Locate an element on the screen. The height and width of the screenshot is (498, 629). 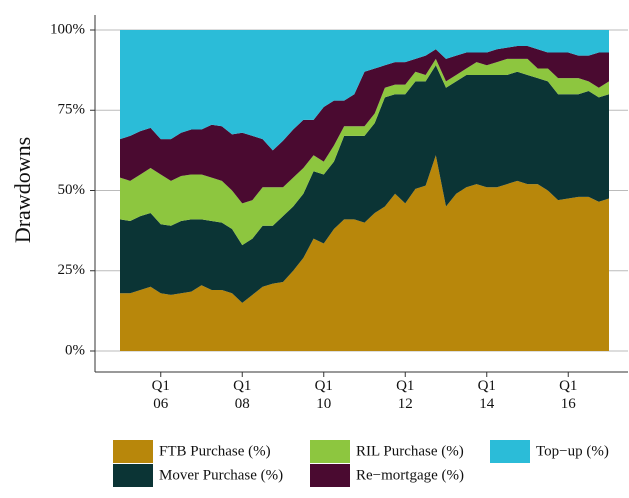
x-tick-label: Q1 06 is located at coordinates (160, 395).